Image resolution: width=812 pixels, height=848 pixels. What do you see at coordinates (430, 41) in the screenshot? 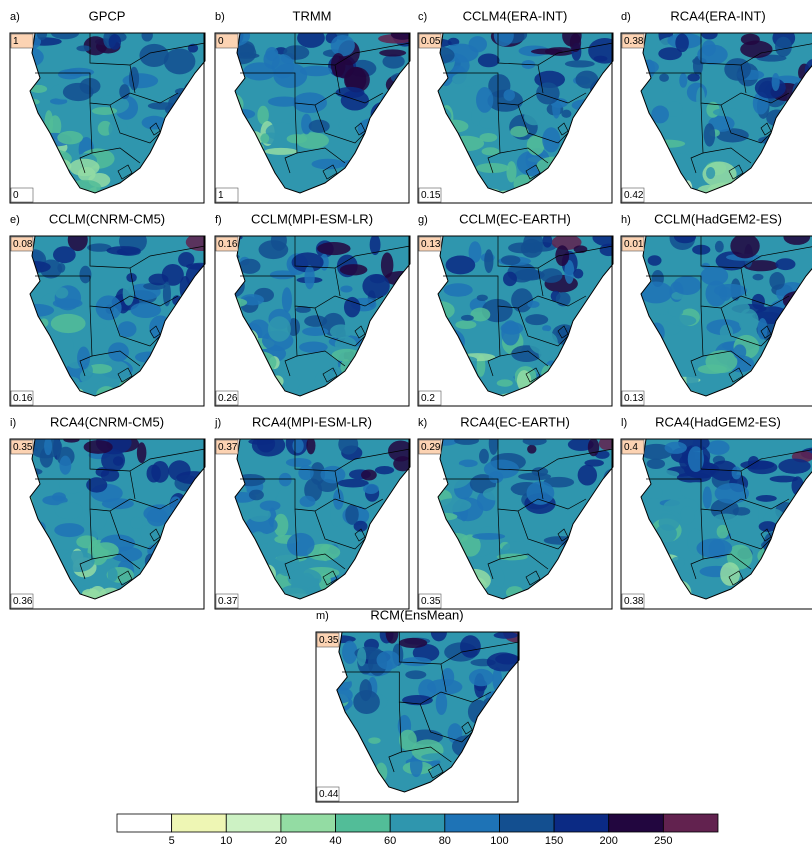
I see `top-value-box` at bounding box center [430, 41].